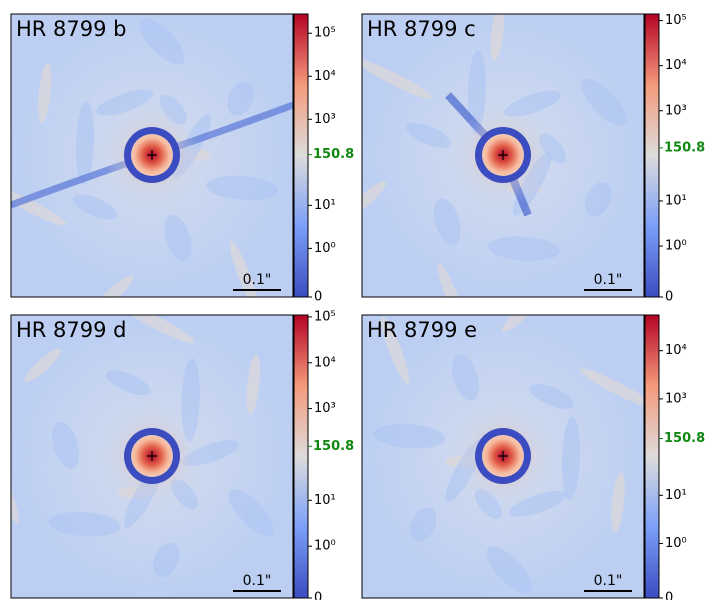  What do you see at coordinates (421, 29) in the screenshot?
I see `panel-title: HR 8799 c` at bounding box center [421, 29].